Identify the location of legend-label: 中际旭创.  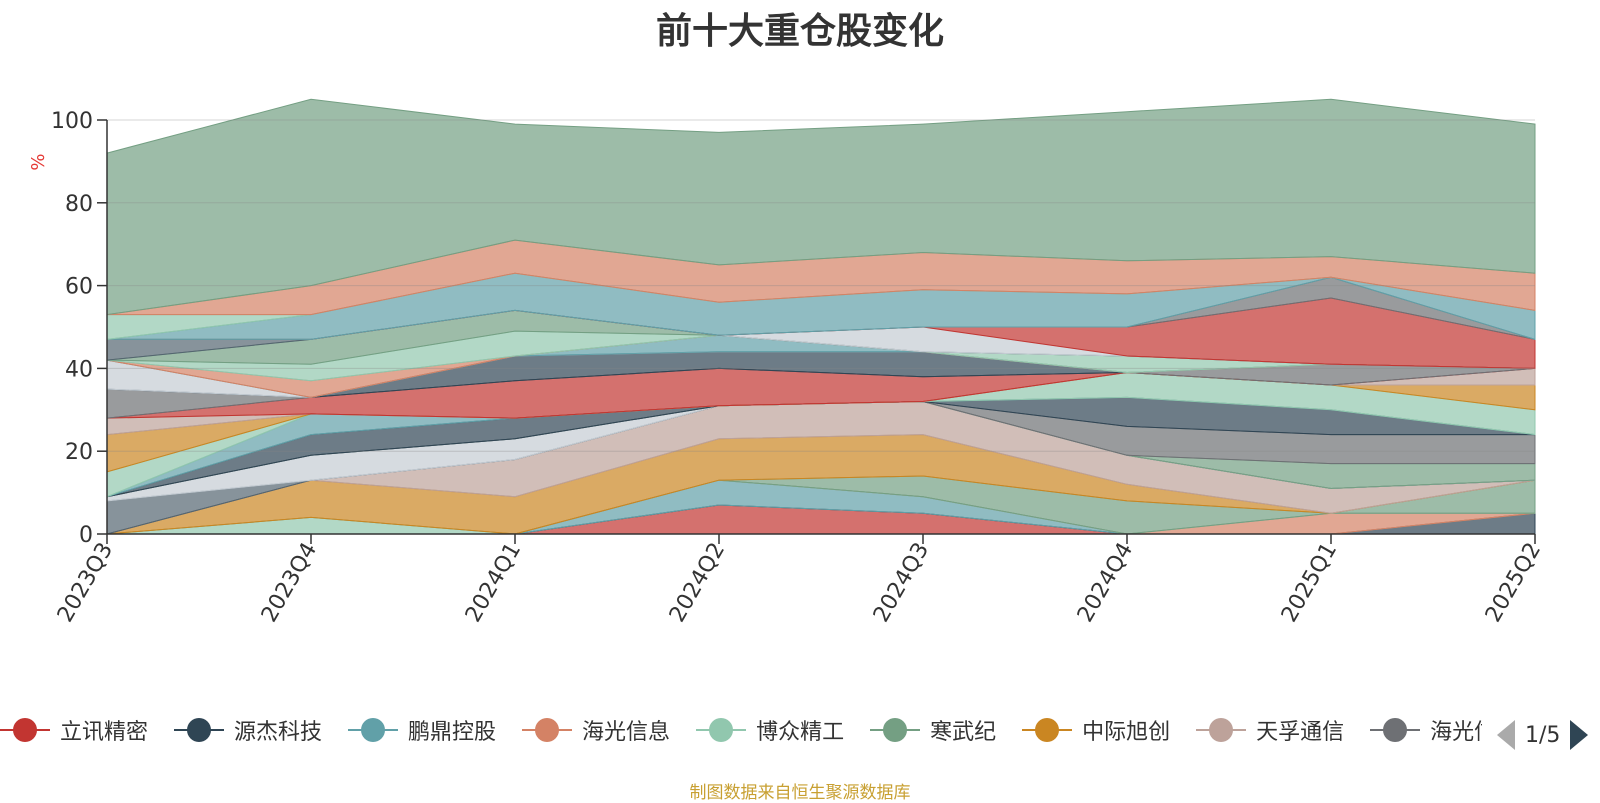
(1126, 732).